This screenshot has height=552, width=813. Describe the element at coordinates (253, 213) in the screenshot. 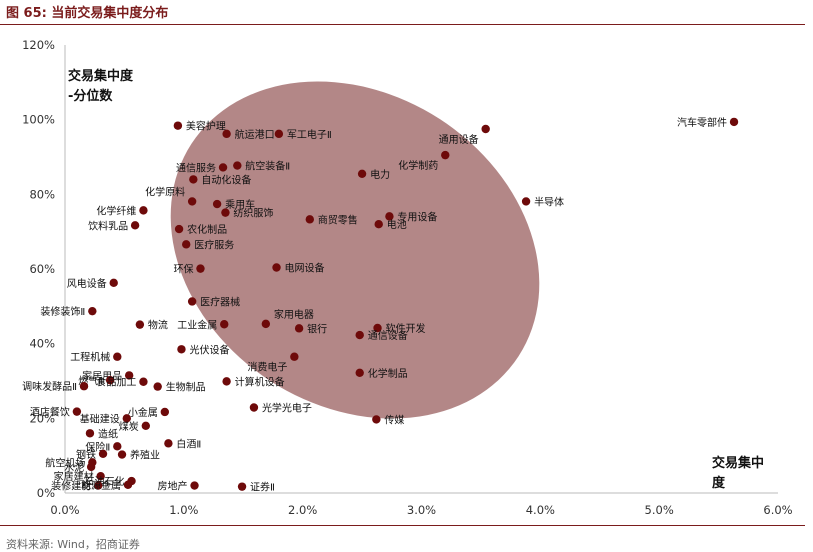

I see `point-label: 纺织服饰` at that location.